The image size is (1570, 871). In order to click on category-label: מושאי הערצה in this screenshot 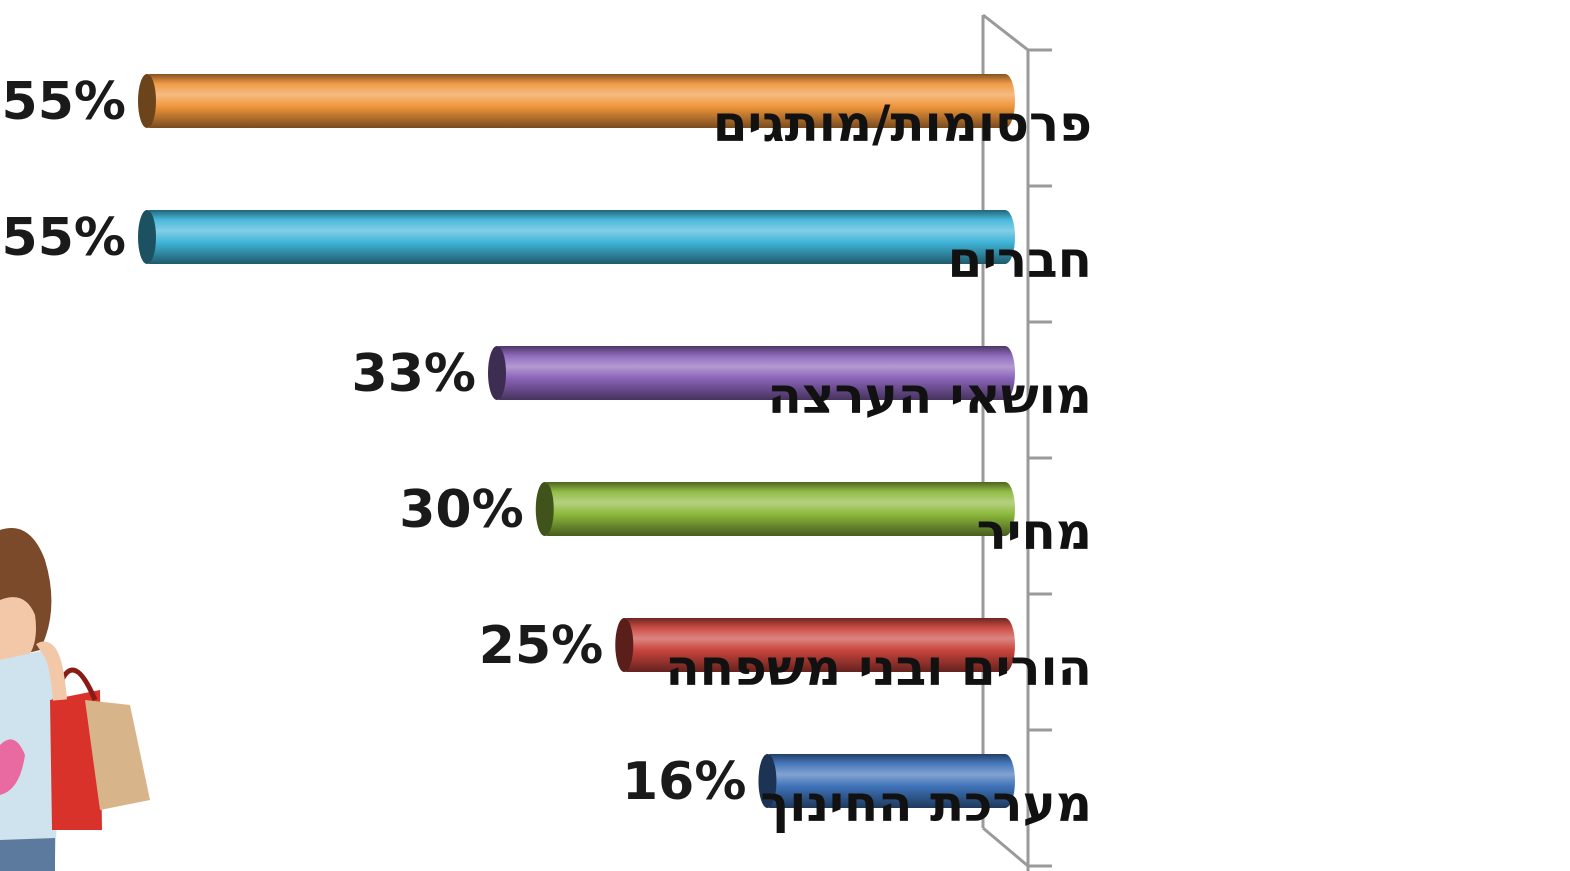, I will do `click(929, 396)`.